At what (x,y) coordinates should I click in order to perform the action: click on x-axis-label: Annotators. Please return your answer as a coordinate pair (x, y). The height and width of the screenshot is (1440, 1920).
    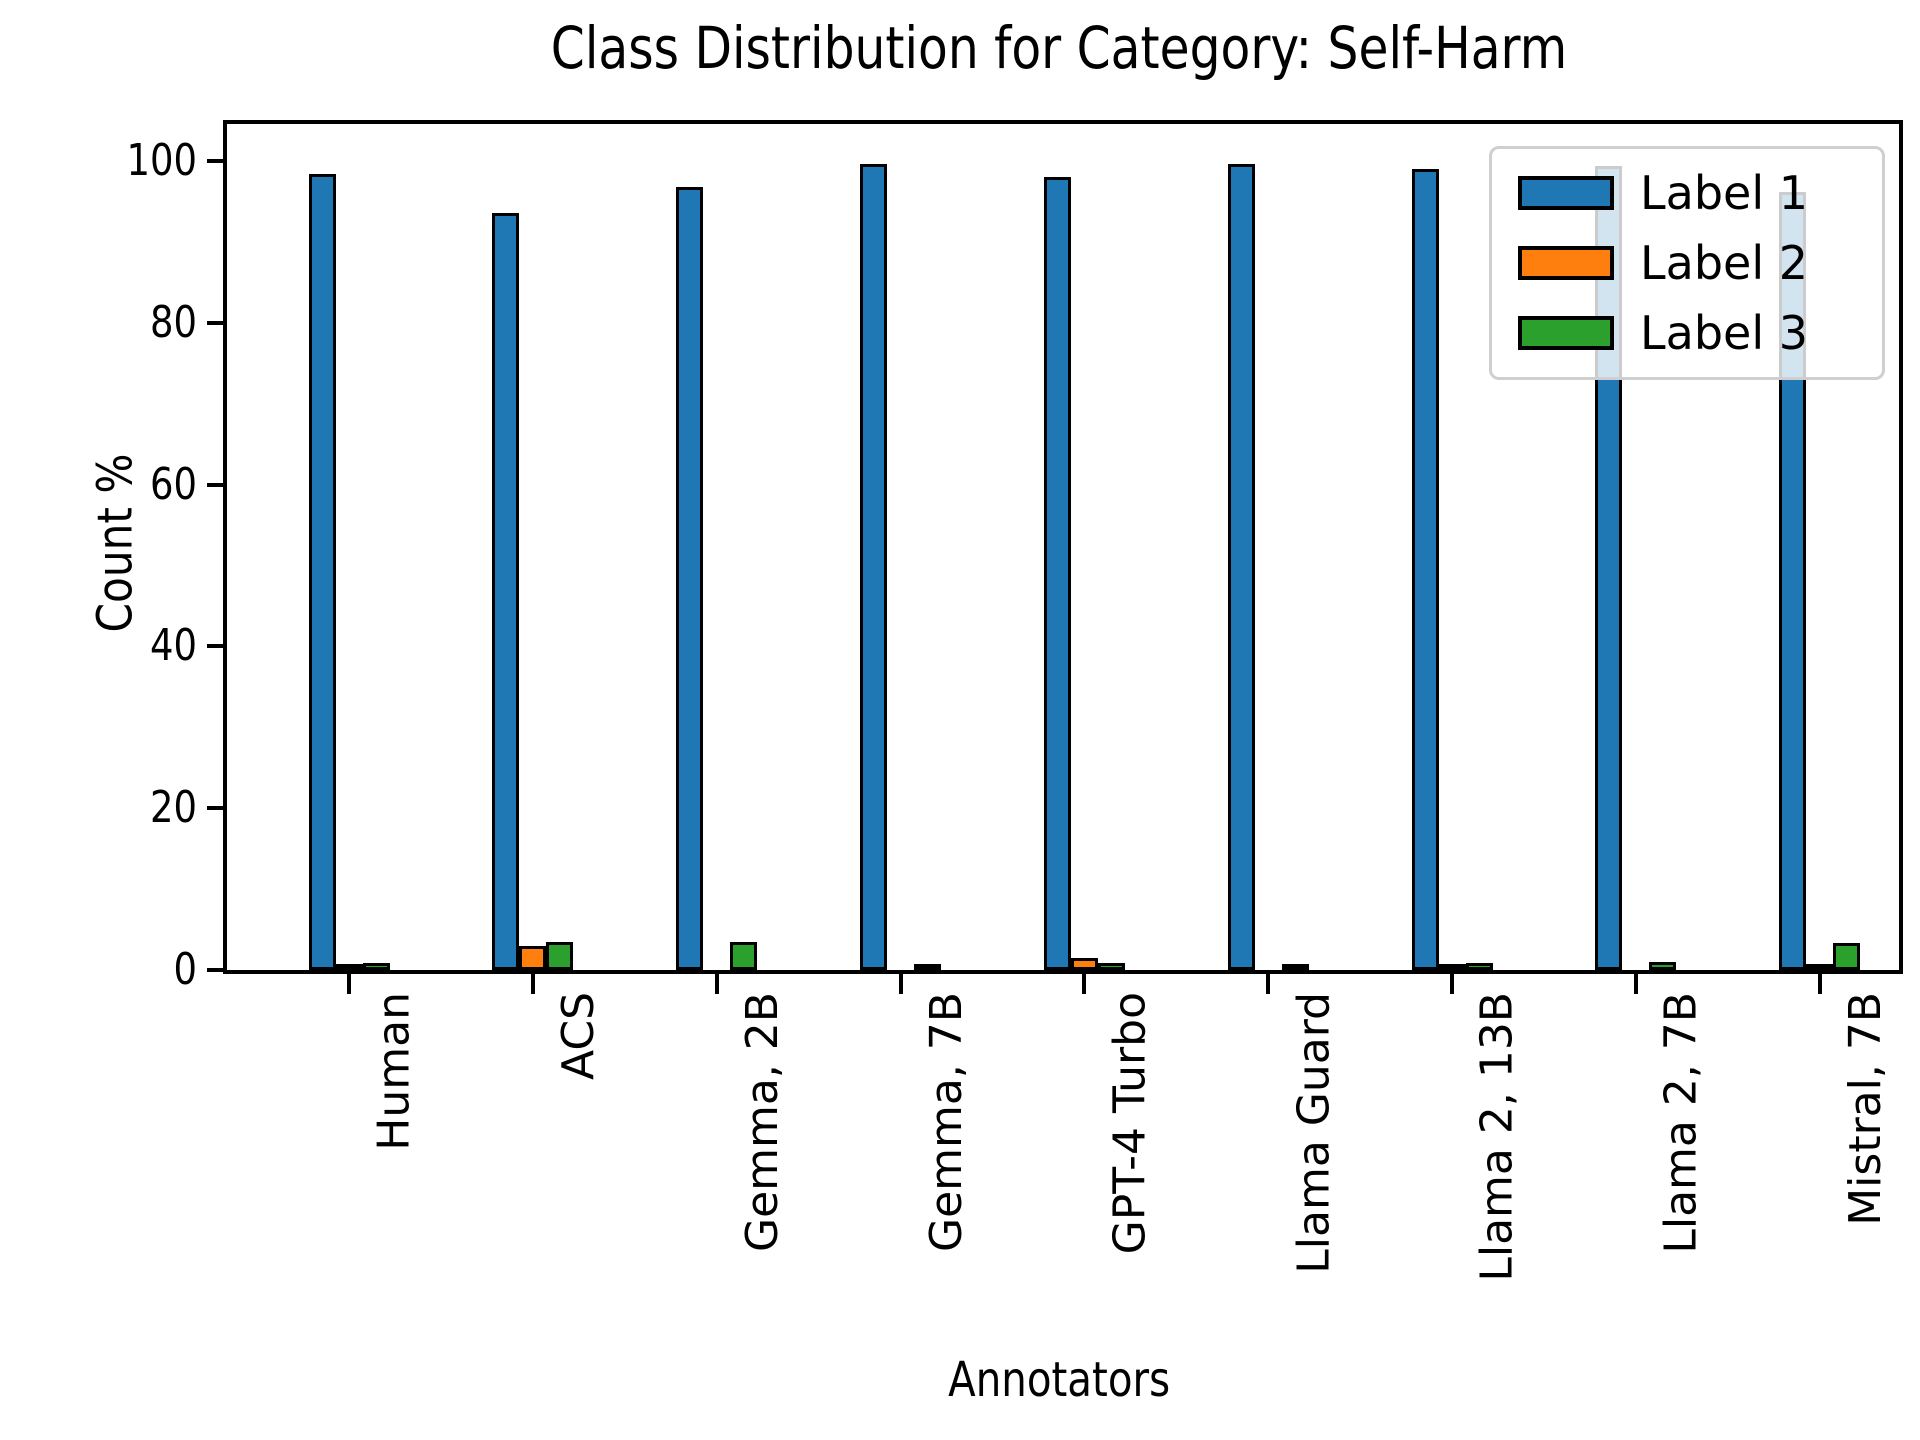
    Looking at the image, I should click on (1059, 1380).